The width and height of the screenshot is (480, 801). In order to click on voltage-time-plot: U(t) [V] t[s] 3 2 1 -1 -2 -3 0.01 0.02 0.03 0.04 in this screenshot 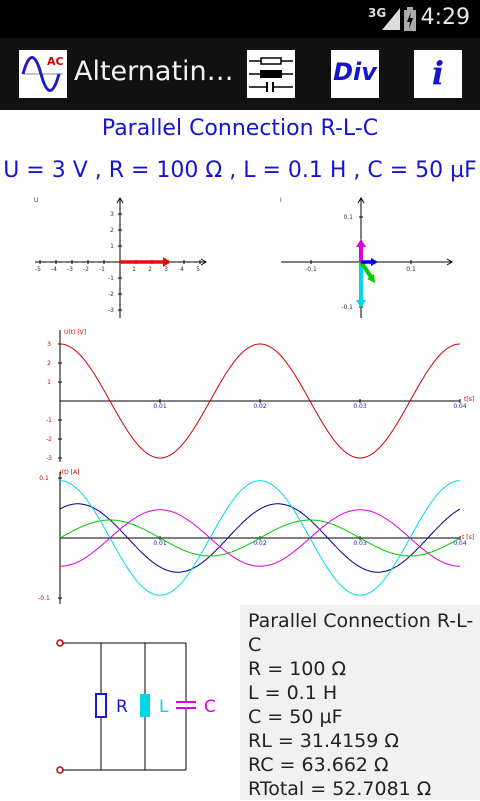, I will do `click(260, 395)`.